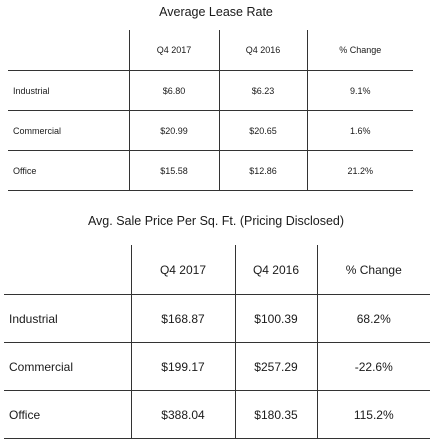 This screenshot has height=445, width=432. I want to click on cell-q4-2016: $100.39, so click(275, 318).